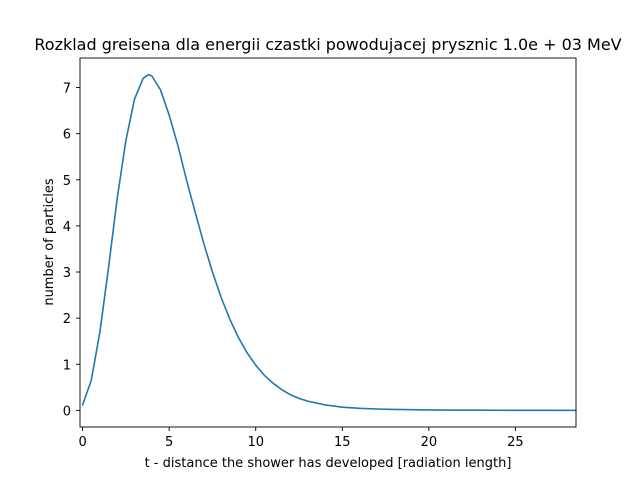  I want to click on x-tick-label: 0, so click(82, 442).